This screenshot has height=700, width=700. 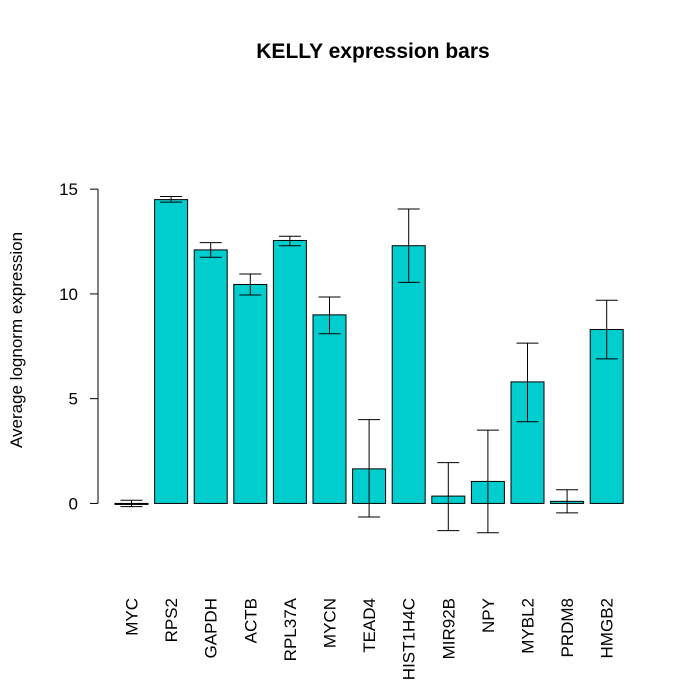 I want to click on y-tick-label: 15, so click(x=68, y=189).